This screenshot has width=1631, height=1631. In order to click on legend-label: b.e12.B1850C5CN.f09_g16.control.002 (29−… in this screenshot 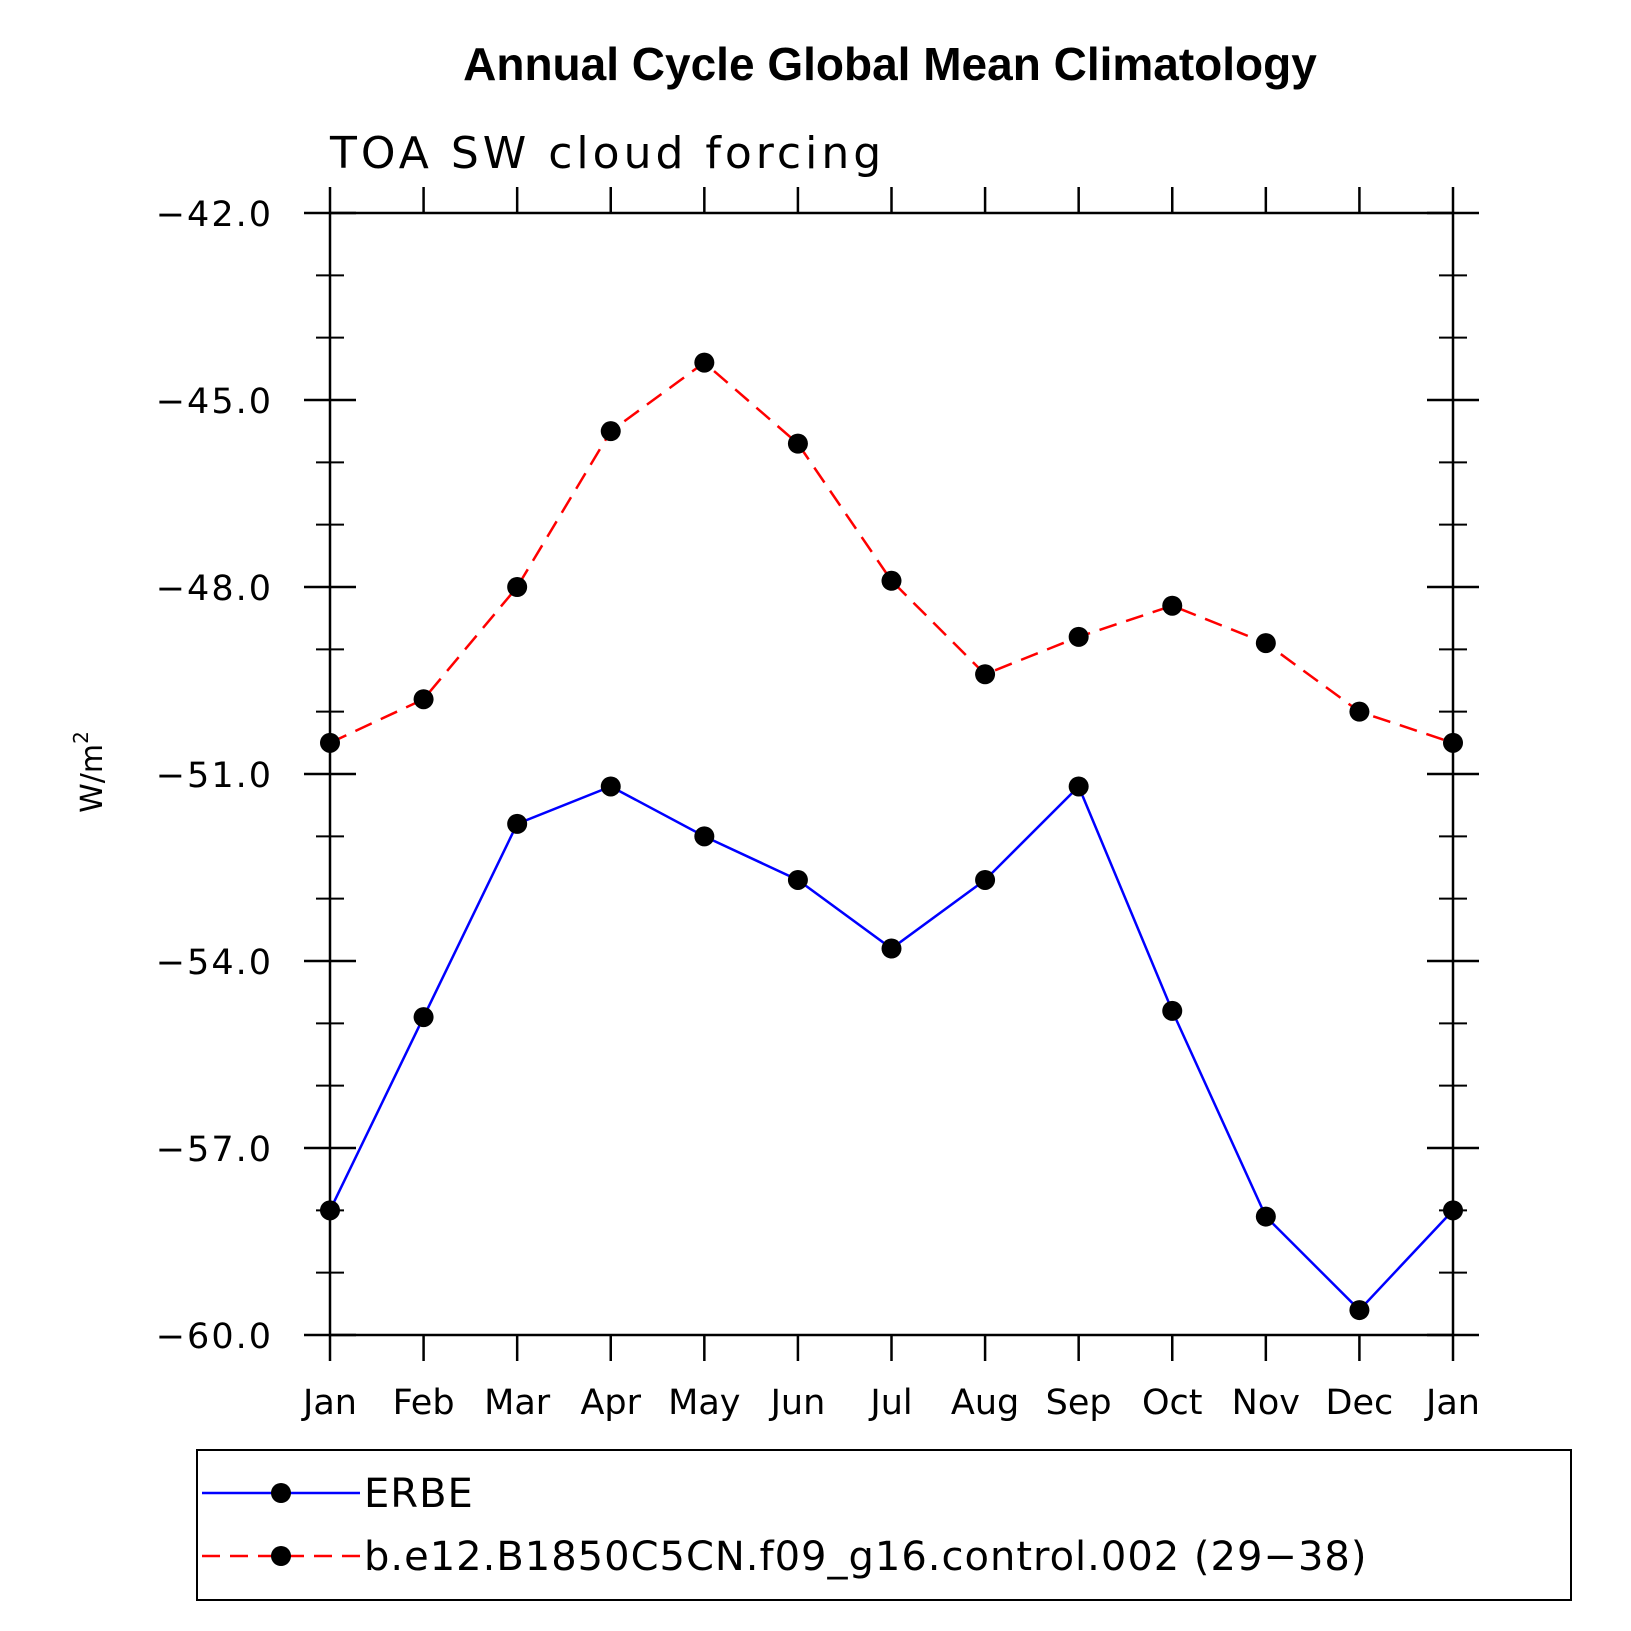, I will do `click(865, 1557)`.